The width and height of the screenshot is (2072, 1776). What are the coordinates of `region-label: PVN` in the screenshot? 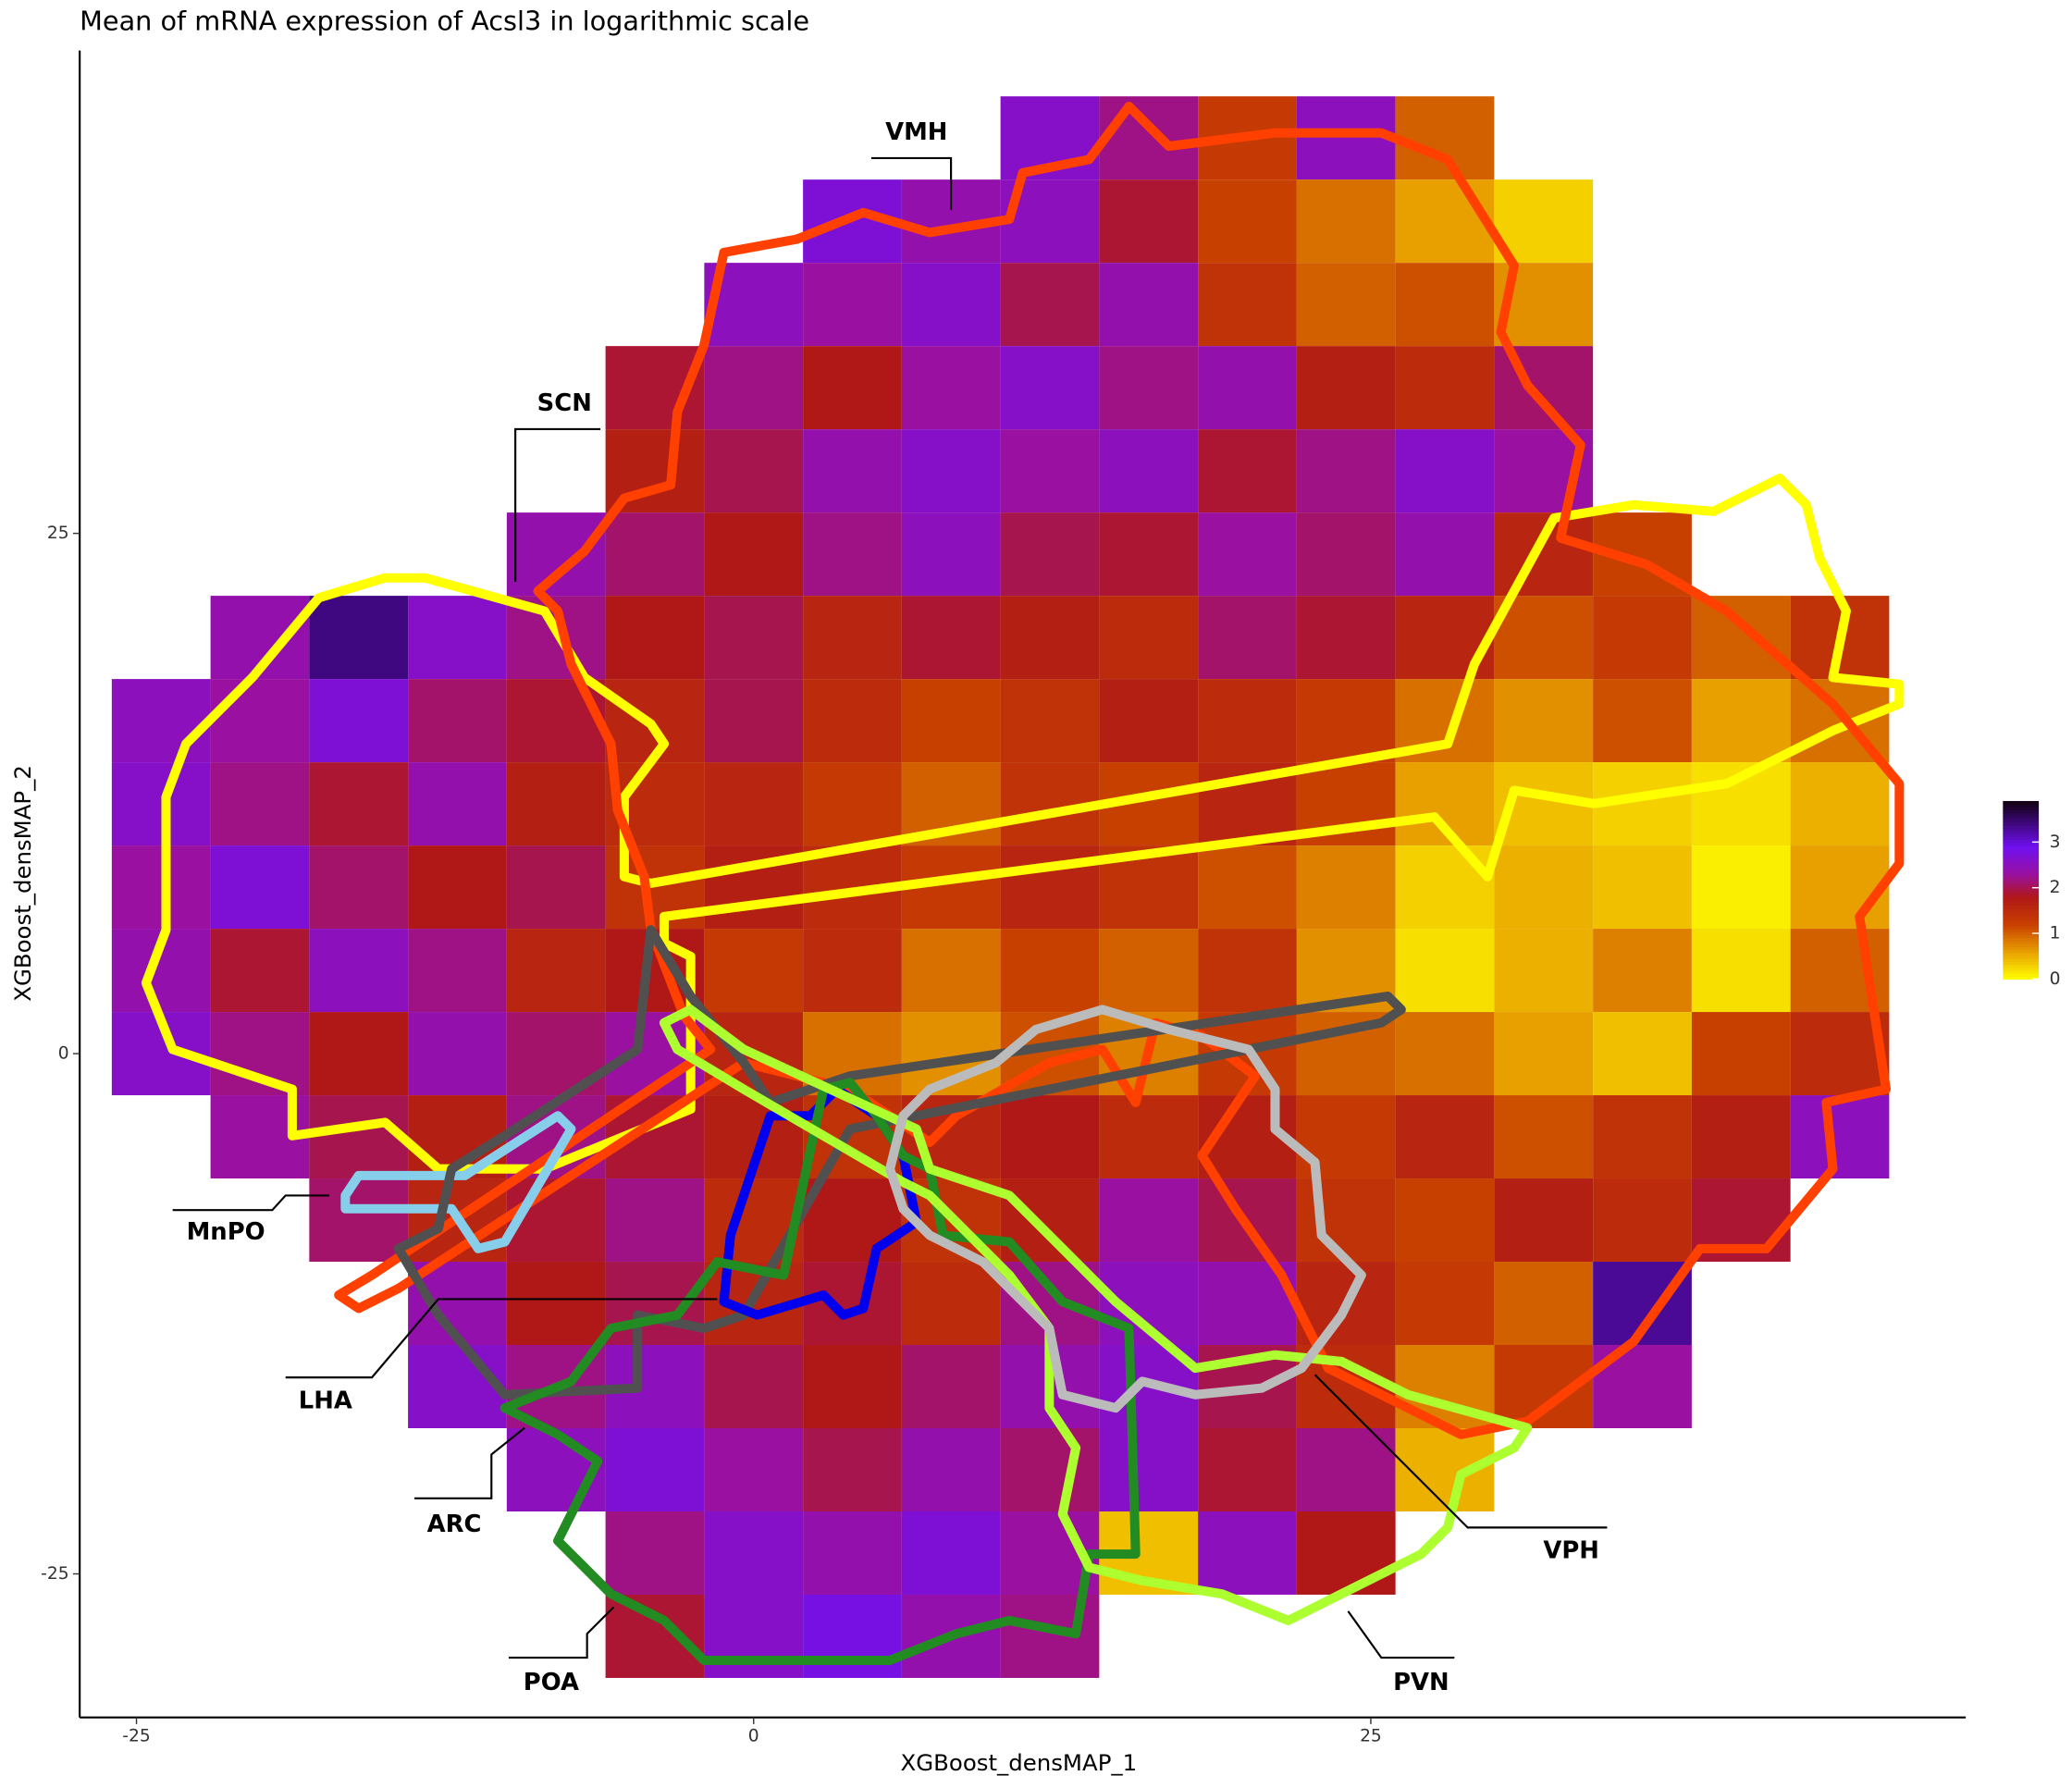 It's located at (1421, 1683).